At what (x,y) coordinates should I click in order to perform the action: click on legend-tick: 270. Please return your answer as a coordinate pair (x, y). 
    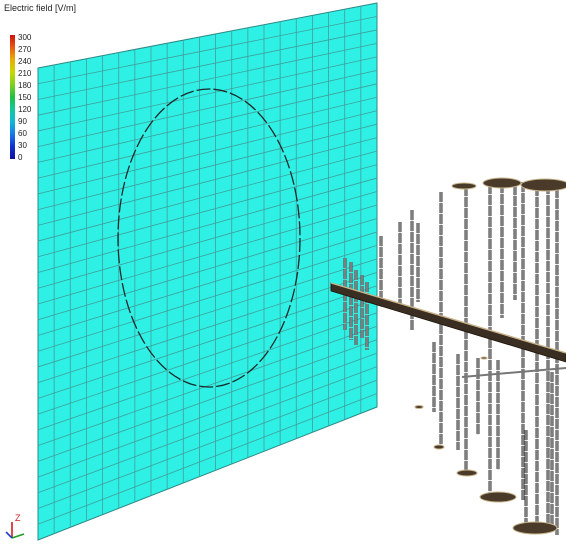
    Looking at the image, I should click on (25, 49).